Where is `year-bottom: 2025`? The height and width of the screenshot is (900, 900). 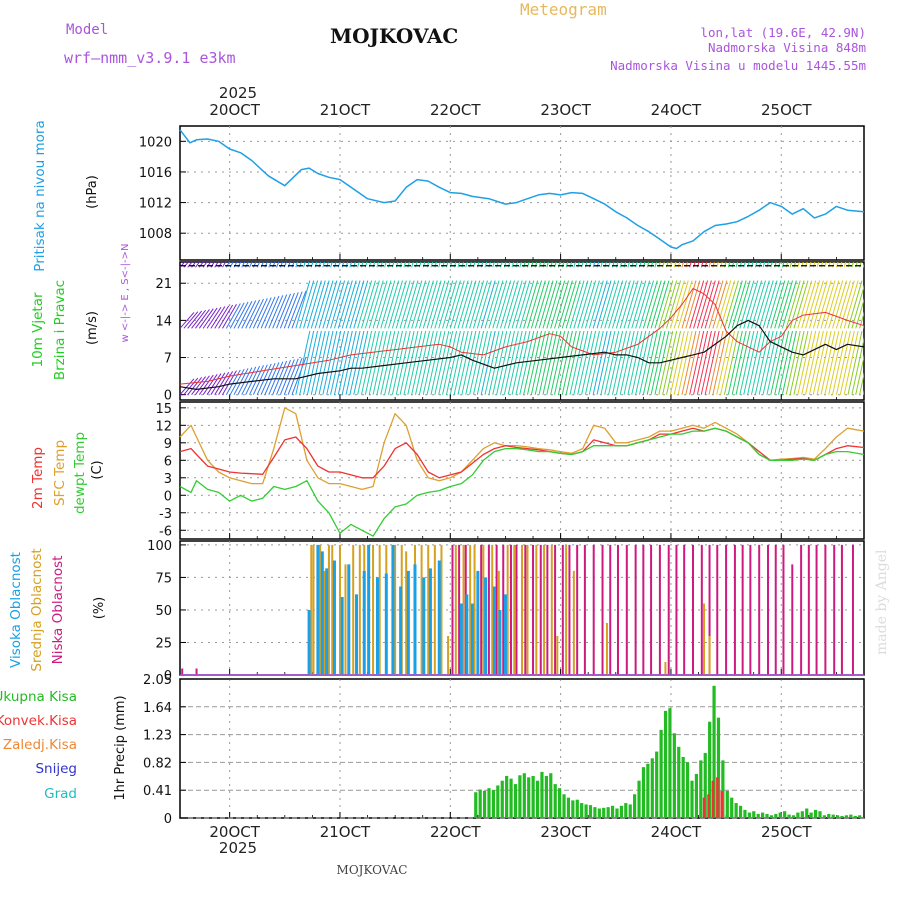 year-bottom: 2025 is located at coordinates (238, 848).